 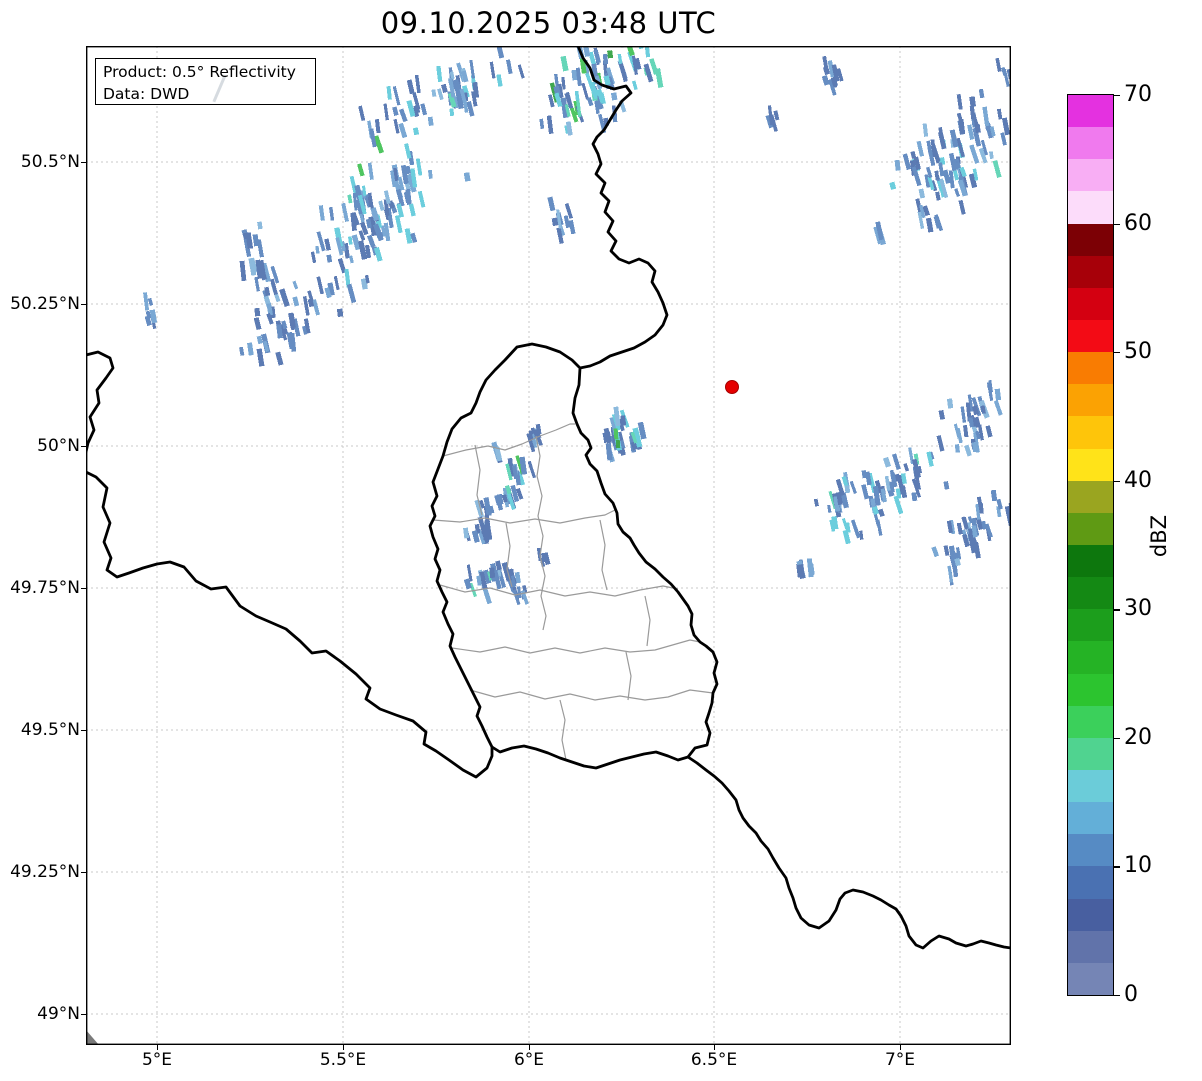 I want to click on y-tick-label: 50°N, so click(x=58, y=446).